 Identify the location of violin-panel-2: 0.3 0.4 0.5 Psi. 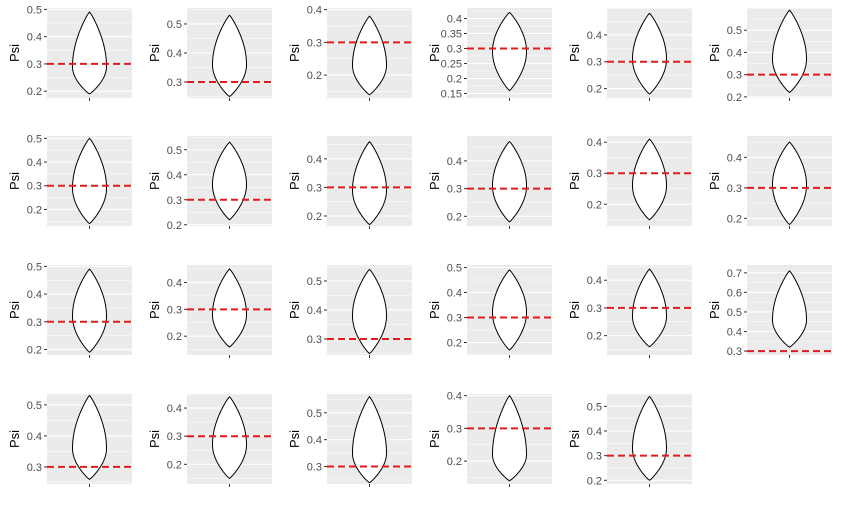
(209, 54).